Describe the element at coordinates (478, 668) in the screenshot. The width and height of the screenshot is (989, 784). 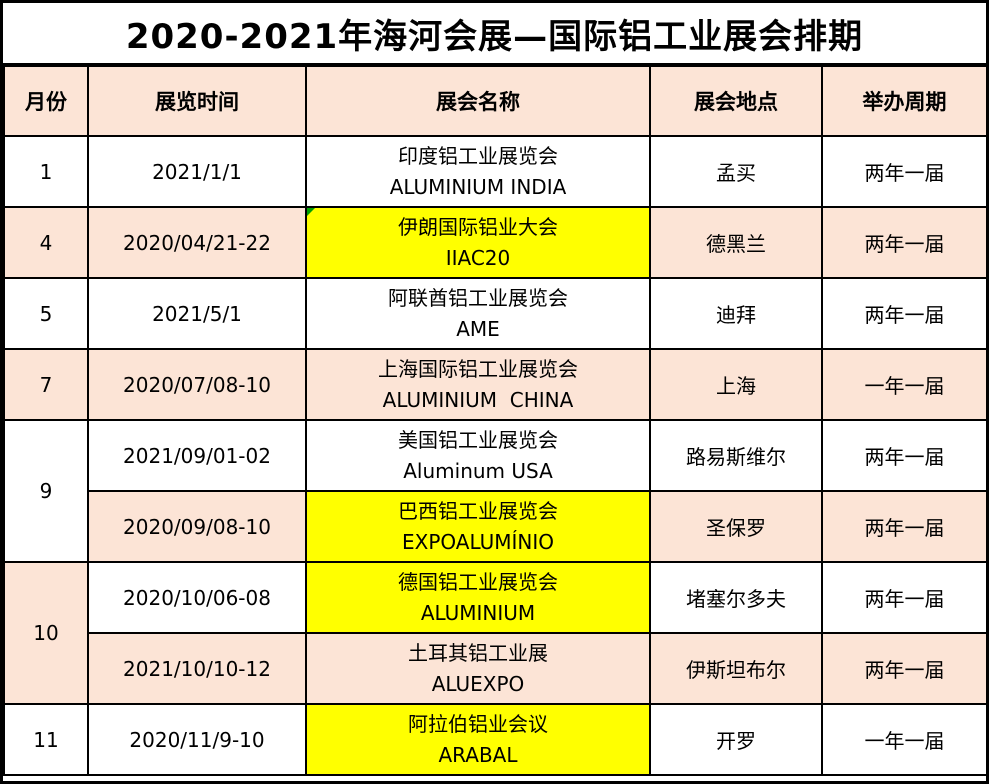
I see `name-cell: 土耳其铝工业展 ALUEXPO` at that location.